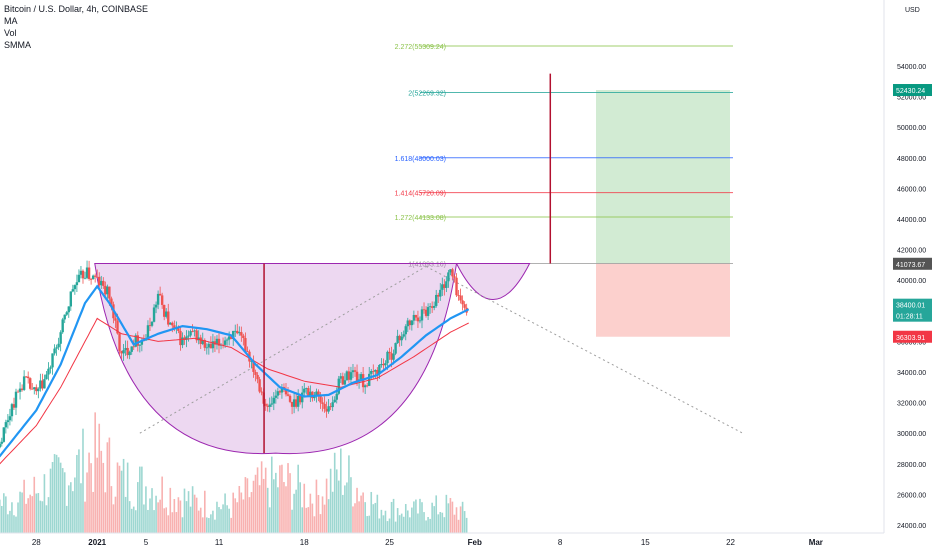 This screenshot has height=555, width=932. Describe the element at coordinates (911, 342) in the screenshot. I see `price-tick-label: 36000.00` at that location.